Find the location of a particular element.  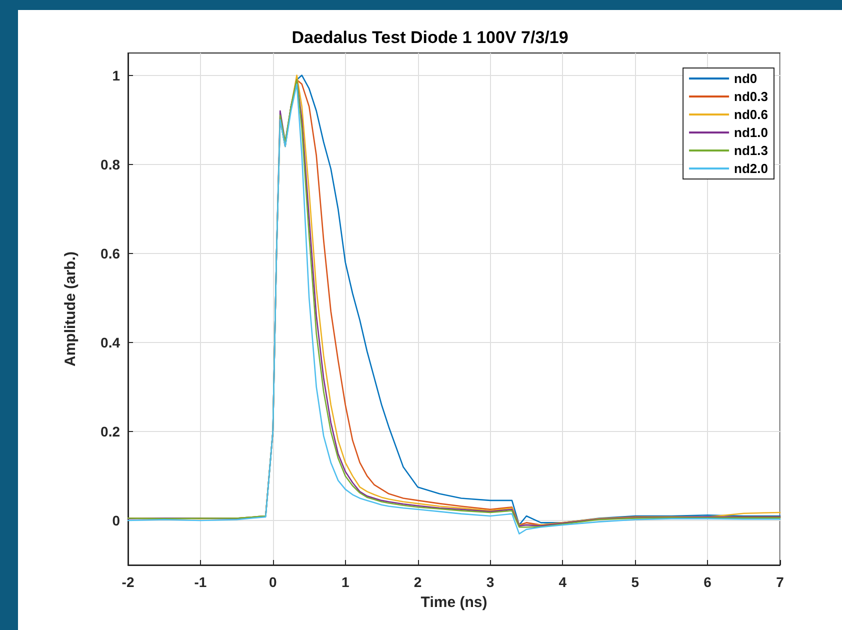

legend-label: nd1.3 is located at coordinates (751, 150).